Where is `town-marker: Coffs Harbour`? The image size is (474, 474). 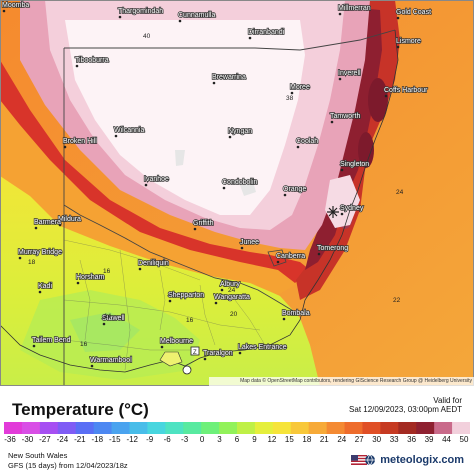 town-marker: Coffs Harbour is located at coordinates (406, 92).